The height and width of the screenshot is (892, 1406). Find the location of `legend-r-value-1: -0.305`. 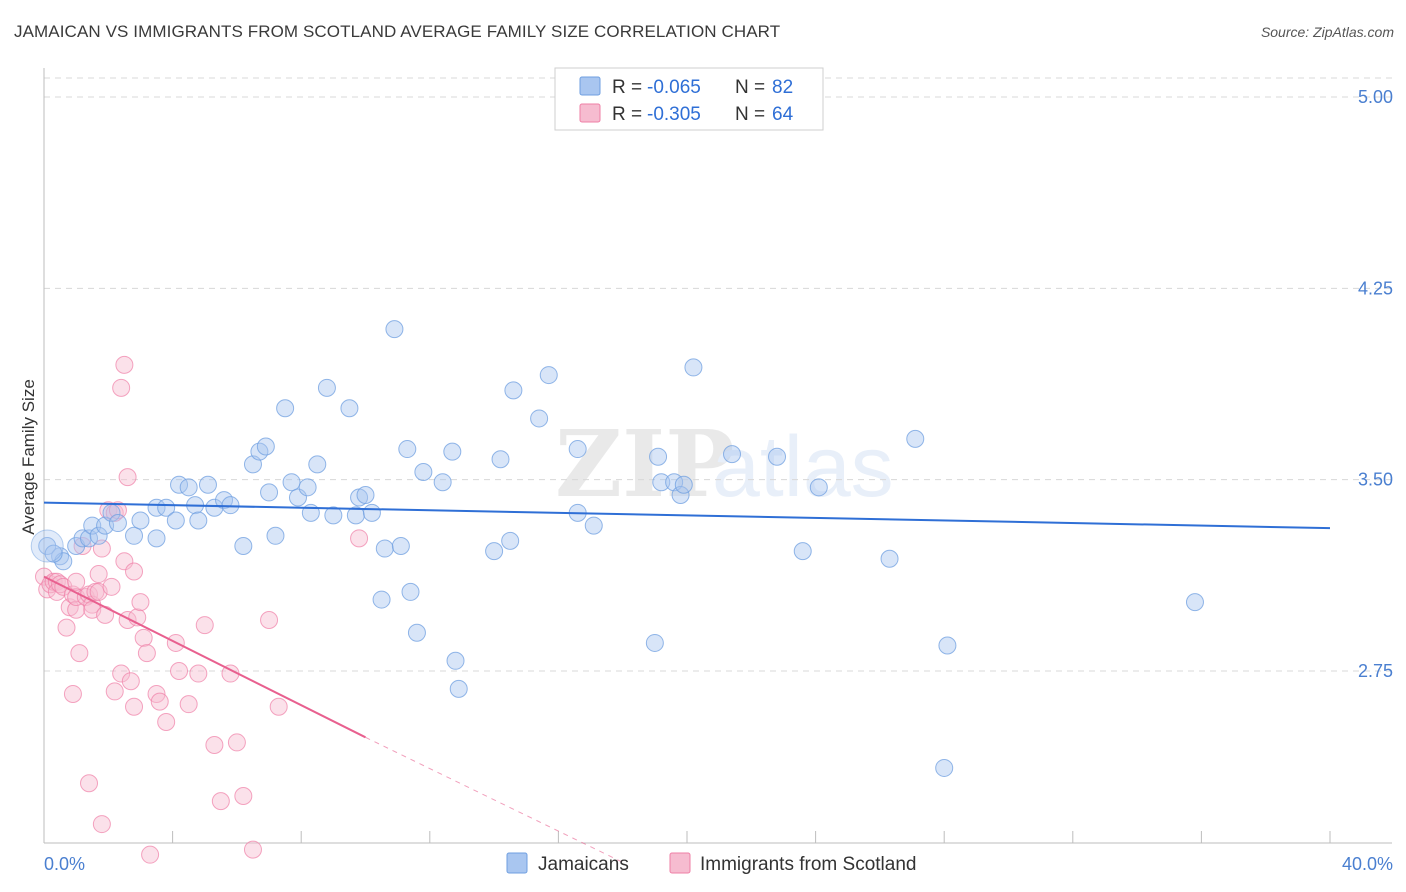

legend-r-value-1: -0.305 is located at coordinates (674, 114).